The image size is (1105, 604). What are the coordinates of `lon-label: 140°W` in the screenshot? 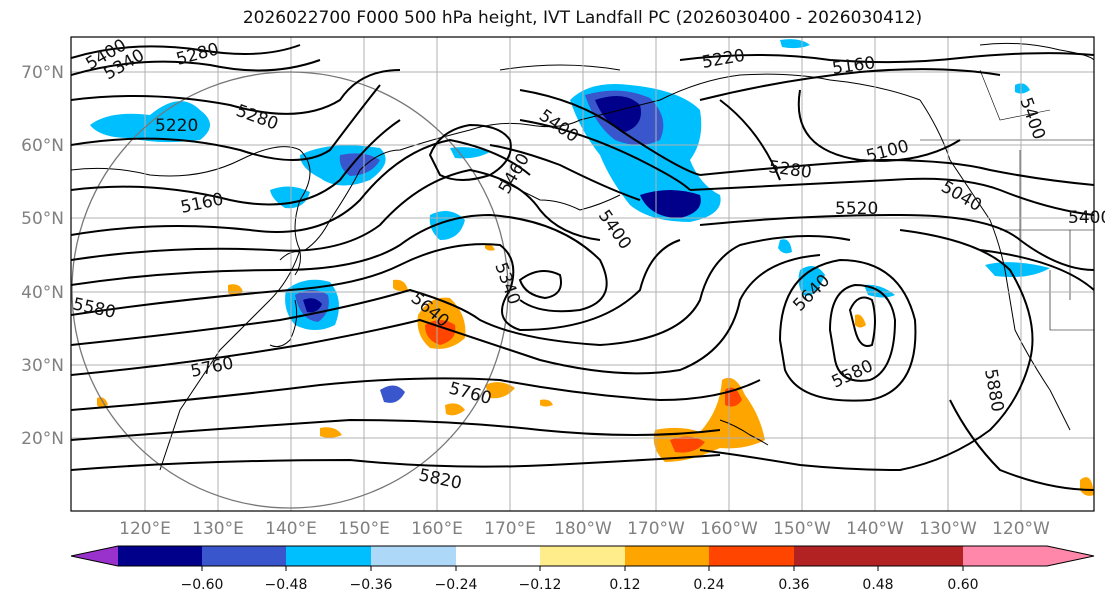 It's located at (875, 529).